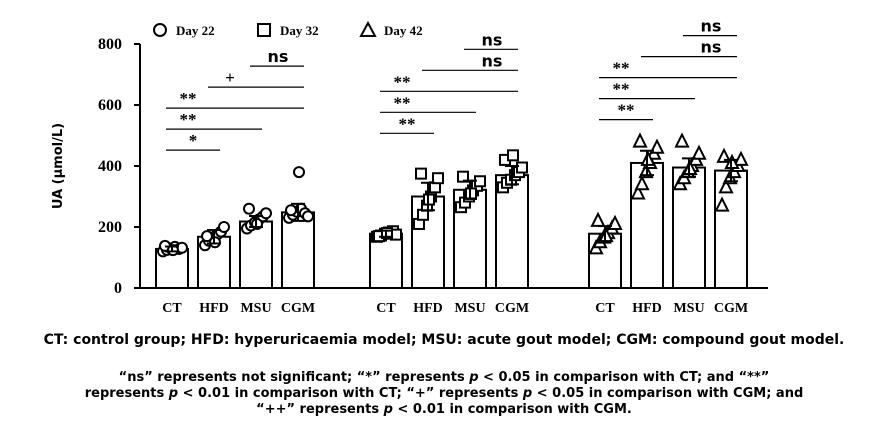  What do you see at coordinates (58, 166) in the screenshot?
I see `y-axis-label: UA (μmol/L)` at bounding box center [58, 166].